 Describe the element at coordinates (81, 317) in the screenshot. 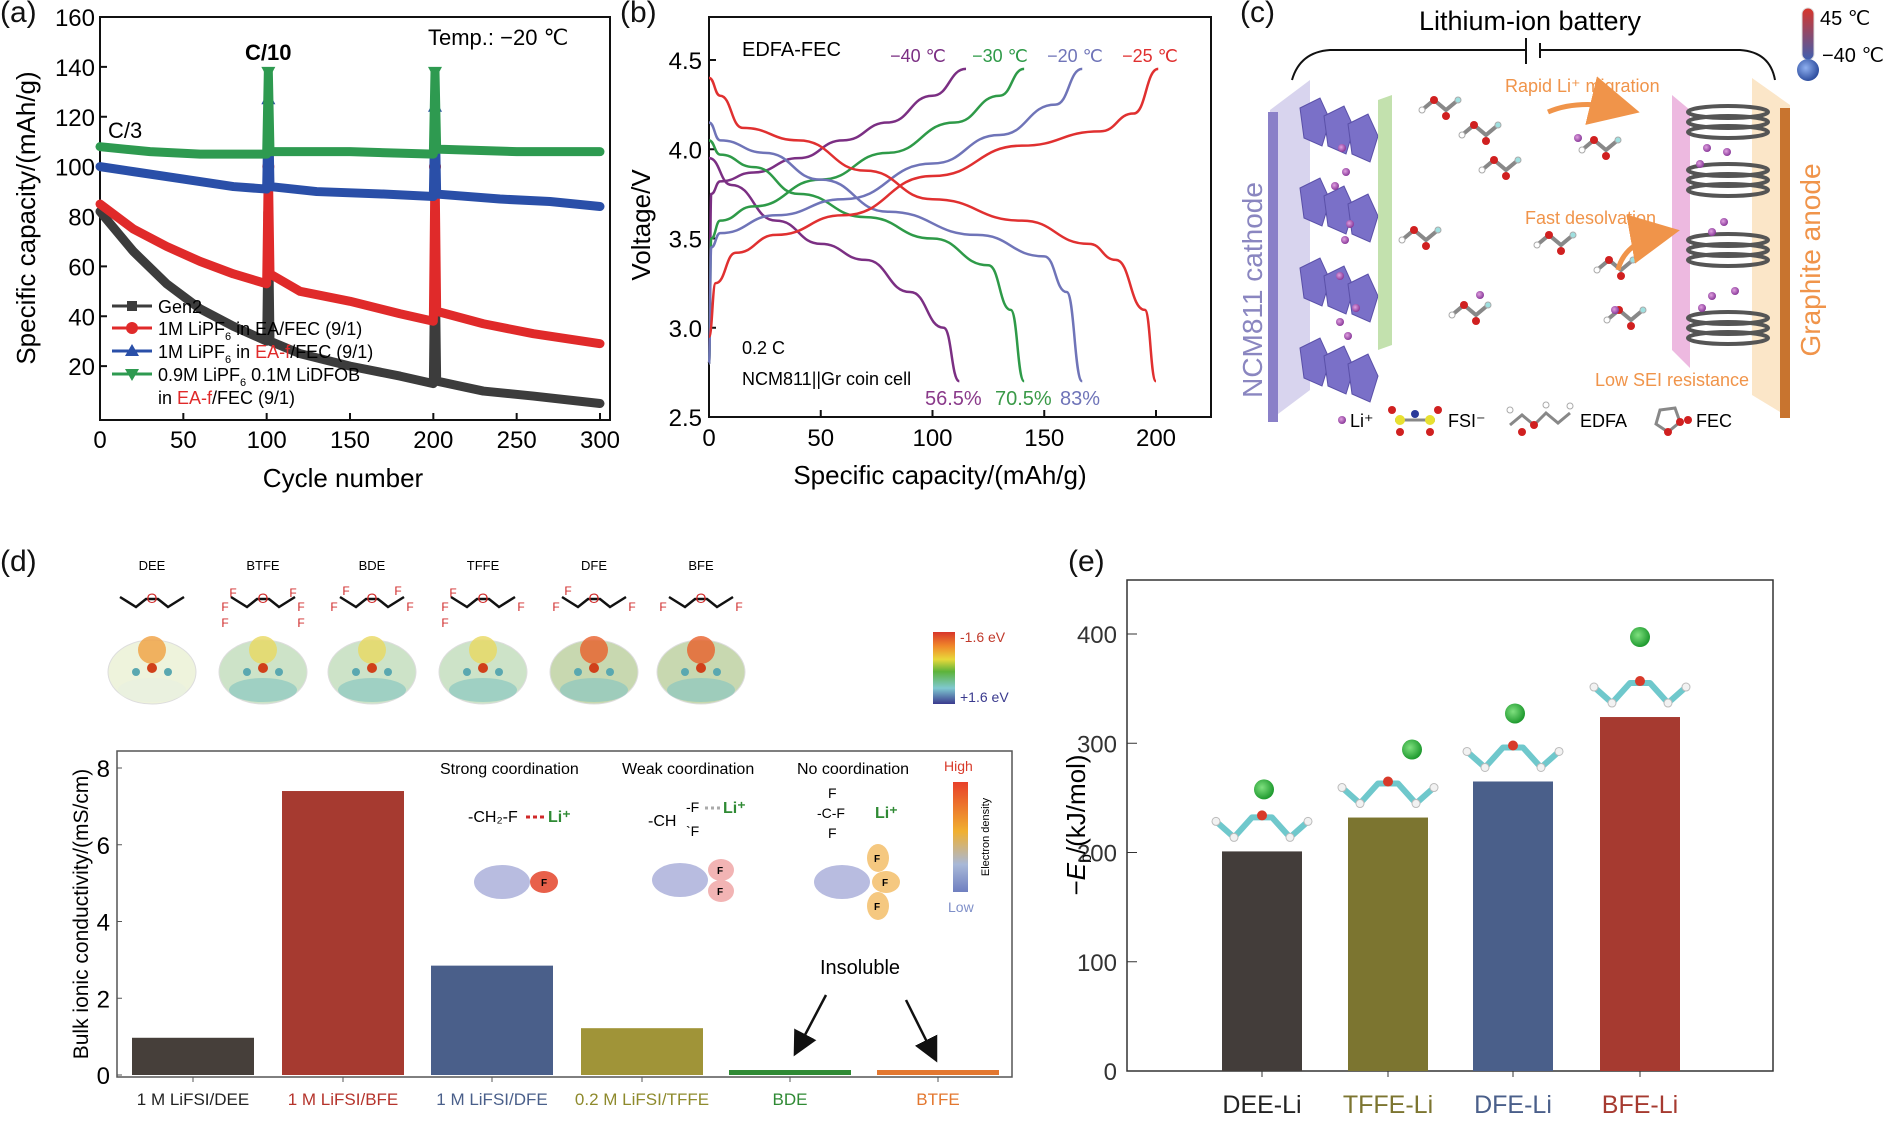

I see `panel-a-ytick-label: 40` at that location.